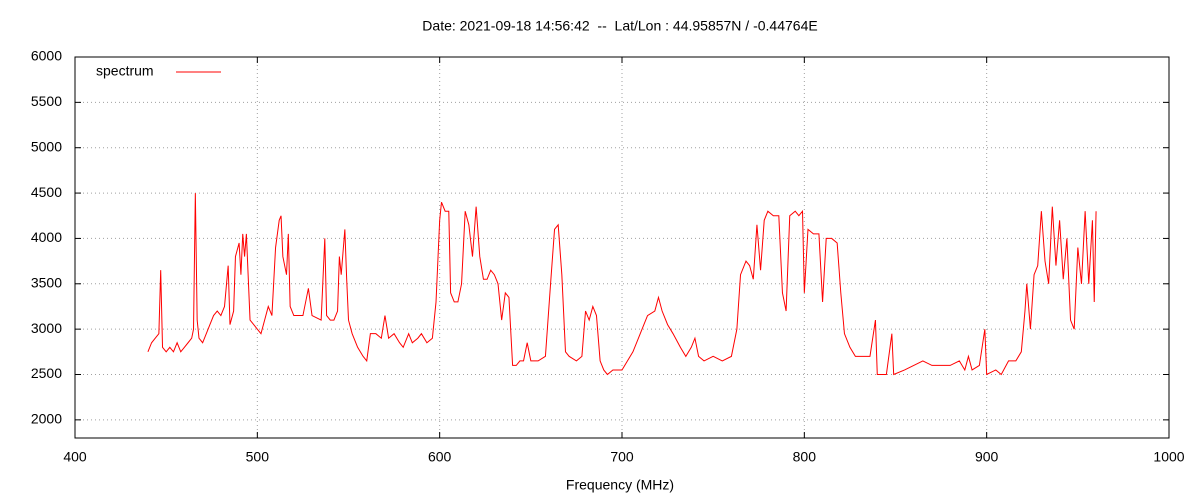 The width and height of the screenshot is (1200, 500). I want to click on y-tick-label: 6000, so click(46, 56).